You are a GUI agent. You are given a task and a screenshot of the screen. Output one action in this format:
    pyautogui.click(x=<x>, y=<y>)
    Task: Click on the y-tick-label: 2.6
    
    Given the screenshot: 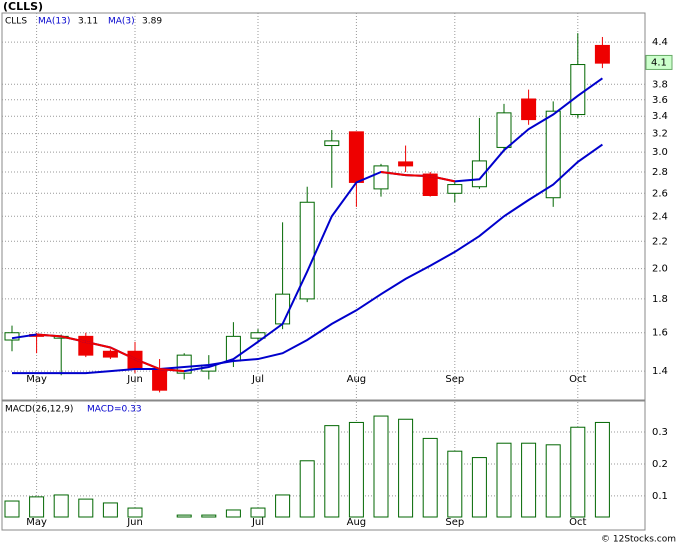 What is the action you would take?
    pyautogui.click(x=660, y=193)
    